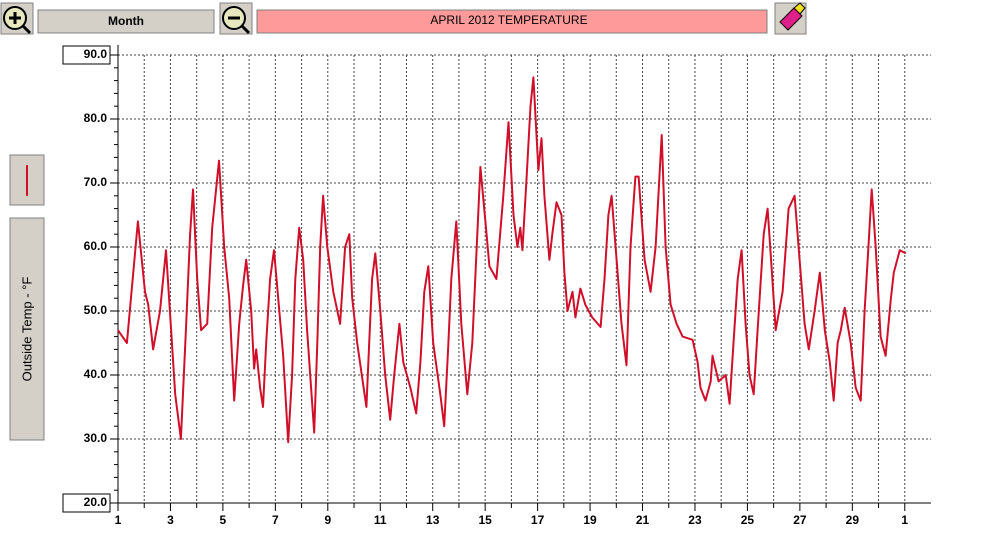 The width and height of the screenshot is (990, 534). I want to click on x-tick-label: 29, so click(853, 520).